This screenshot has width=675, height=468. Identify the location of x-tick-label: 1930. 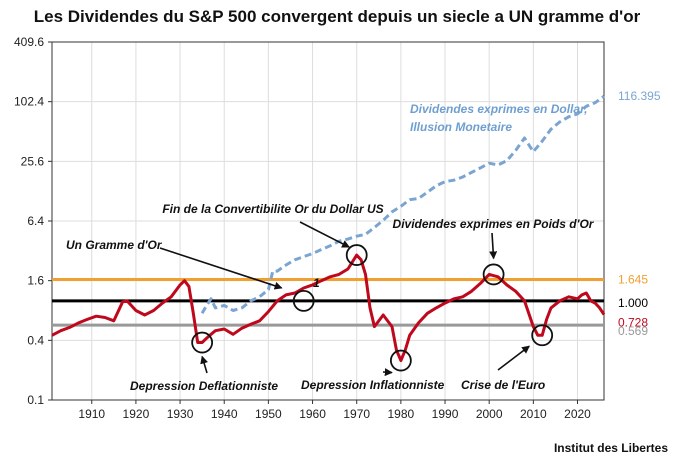
(180, 414).